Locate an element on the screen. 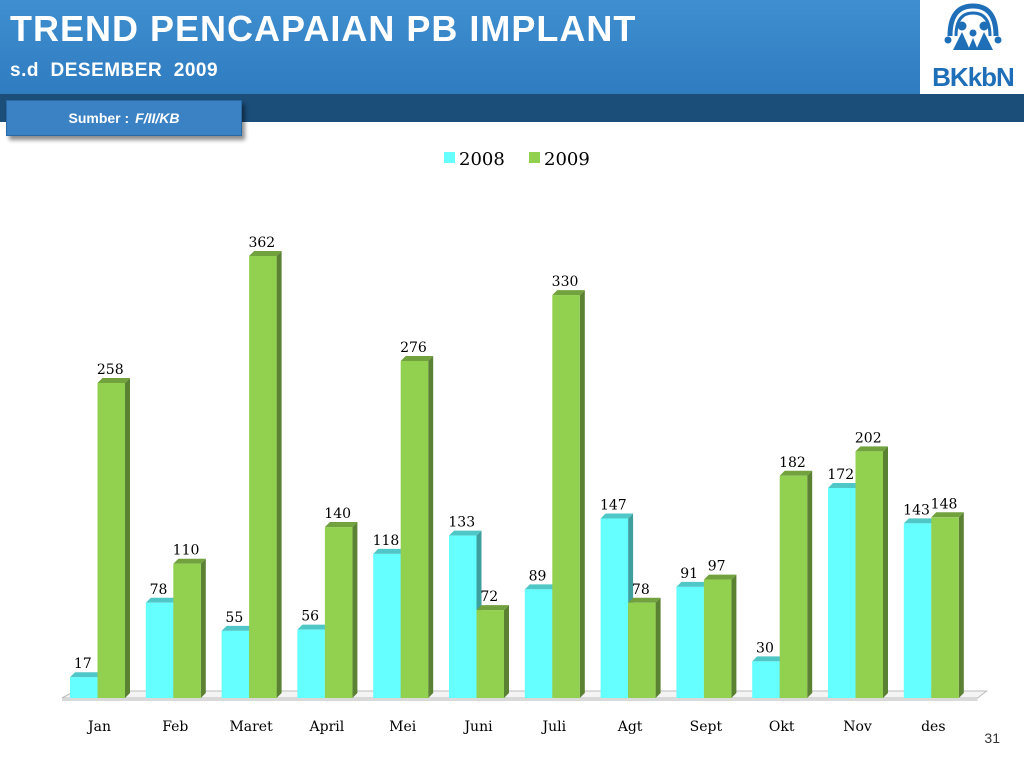  x-tick-label-nov: Nov is located at coordinates (857, 727).